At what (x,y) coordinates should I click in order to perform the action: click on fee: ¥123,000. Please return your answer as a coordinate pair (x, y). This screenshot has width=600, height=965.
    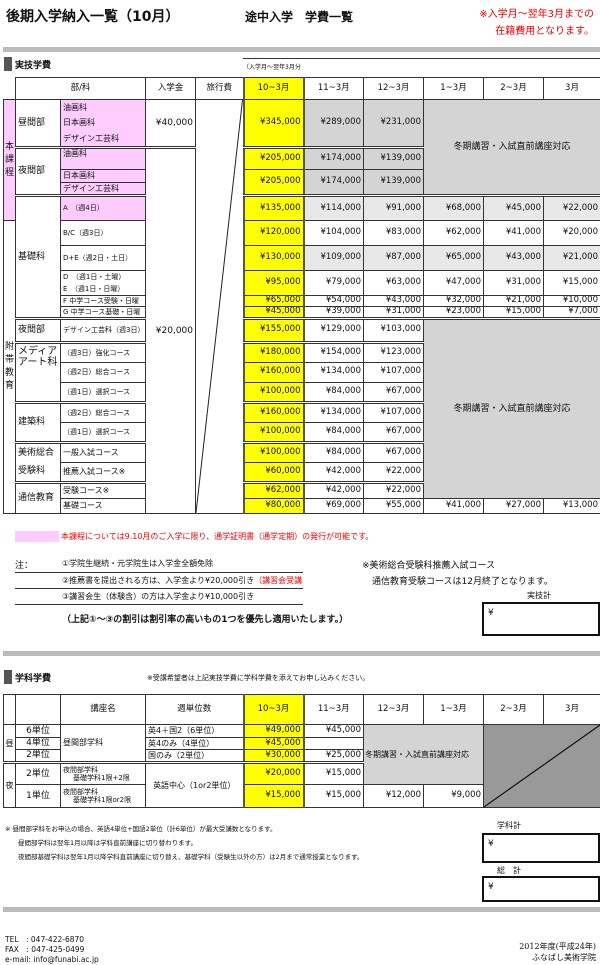
    Looking at the image, I should click on (393, 351).